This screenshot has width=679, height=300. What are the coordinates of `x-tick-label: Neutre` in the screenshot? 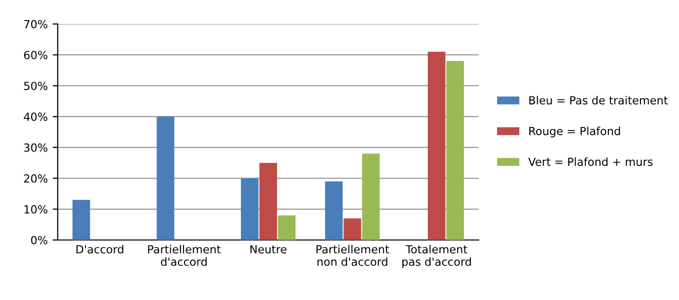 It's located at (268, 249).